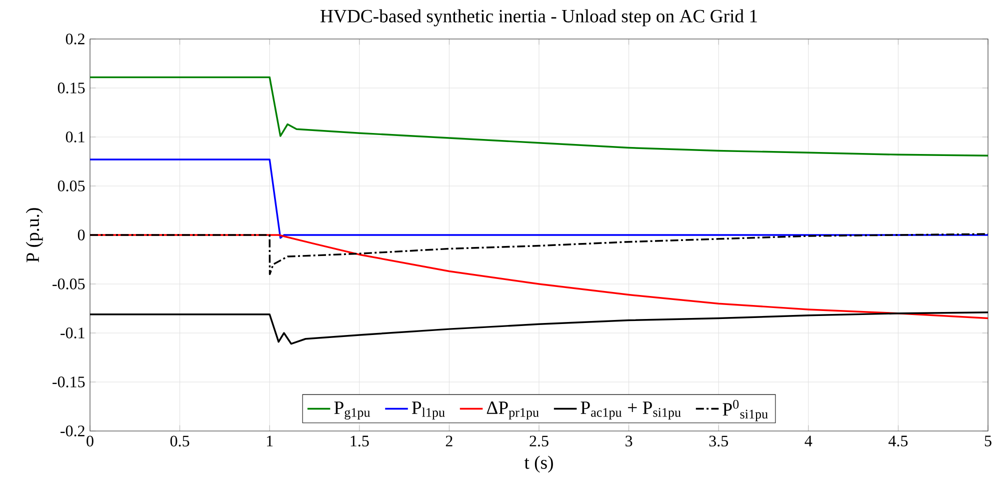  I want to click on y-tick-label: 0.2, so click(75, 39).